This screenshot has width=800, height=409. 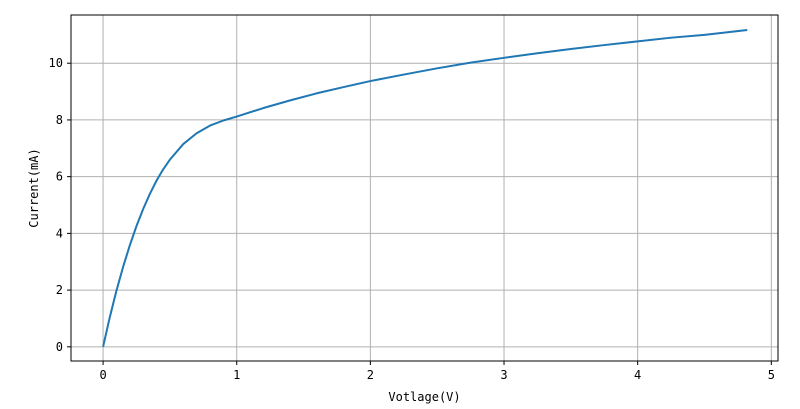 I want to click on y-tick-label: 8, so click(x=59, y=120).